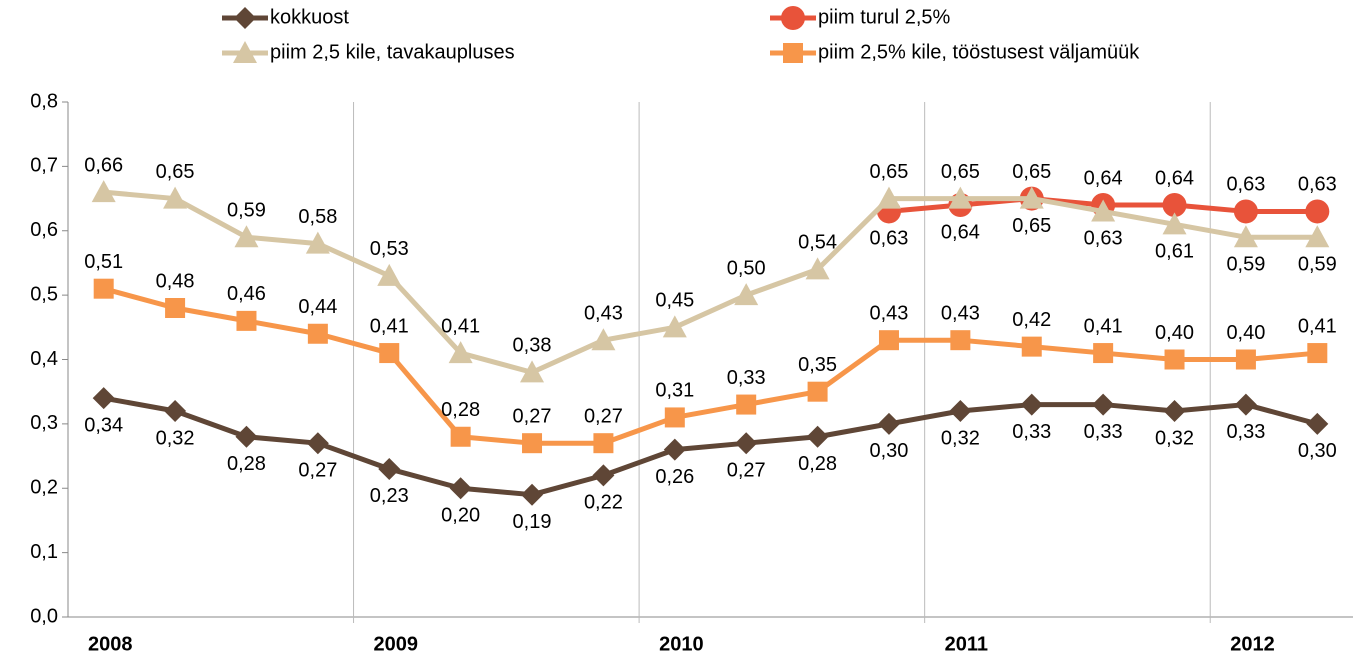  Describe the element at coordinates (110, 644) in the screenshot. I see `x-tick-label: 2008` at that location.